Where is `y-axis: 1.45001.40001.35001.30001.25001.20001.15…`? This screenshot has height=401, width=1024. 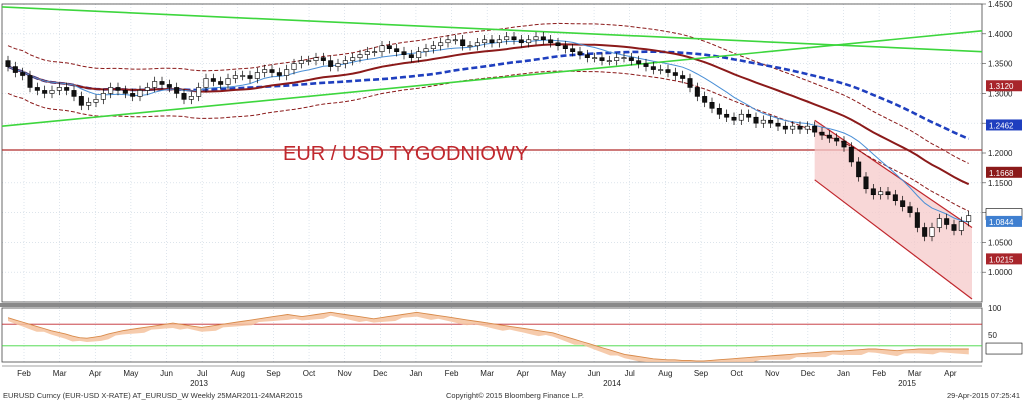 y-axis: 1.45001.40001.35001.30001.25001.20001.15… is located at coordinates (1002, 177).